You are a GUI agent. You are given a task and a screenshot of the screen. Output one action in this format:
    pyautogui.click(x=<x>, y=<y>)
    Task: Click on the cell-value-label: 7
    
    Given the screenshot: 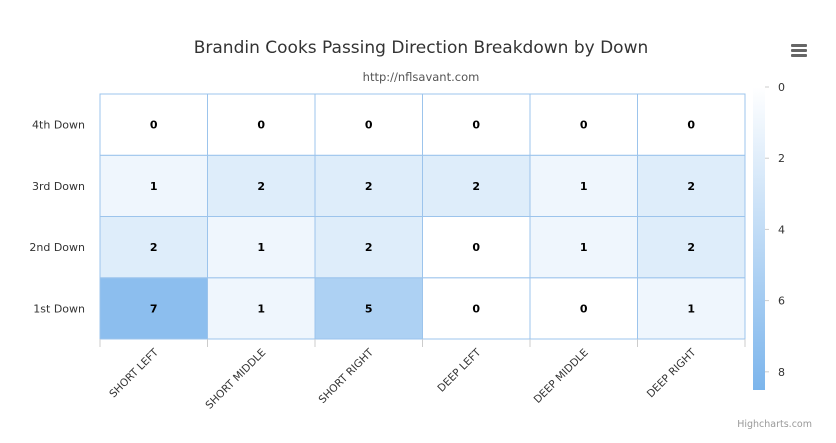 What is the action you would take?
    pyautogui.click(x=154, y=308)
    